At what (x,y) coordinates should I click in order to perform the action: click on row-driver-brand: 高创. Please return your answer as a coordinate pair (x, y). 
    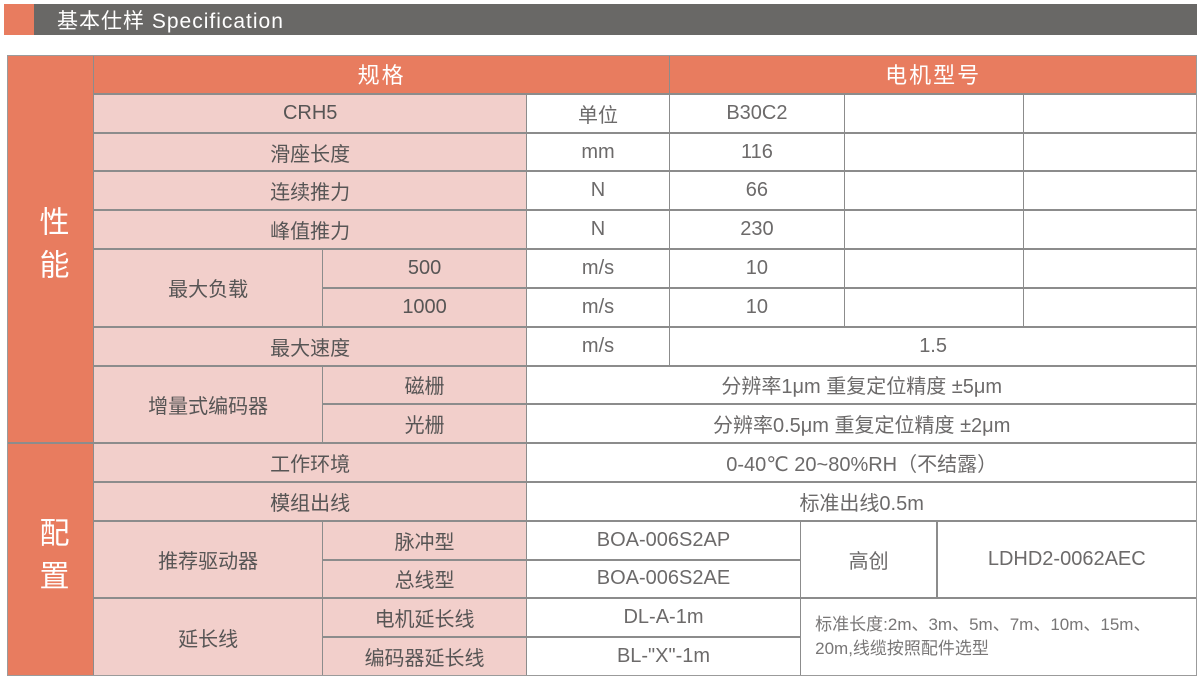
    Looking at the image, I should click on (869, 559).